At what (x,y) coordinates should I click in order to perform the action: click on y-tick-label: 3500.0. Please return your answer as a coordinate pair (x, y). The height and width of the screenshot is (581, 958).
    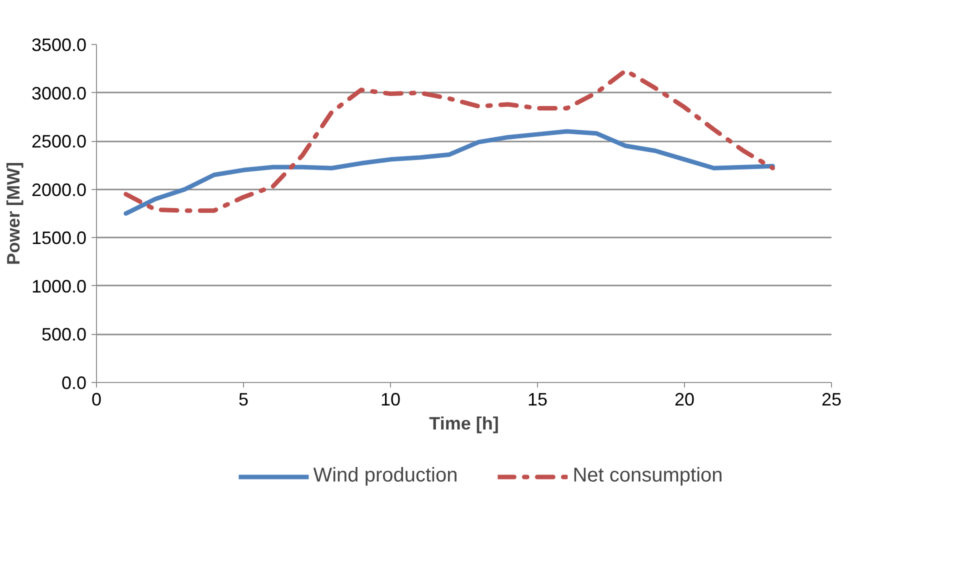
    Looking at the image, I should click on (59, 45).